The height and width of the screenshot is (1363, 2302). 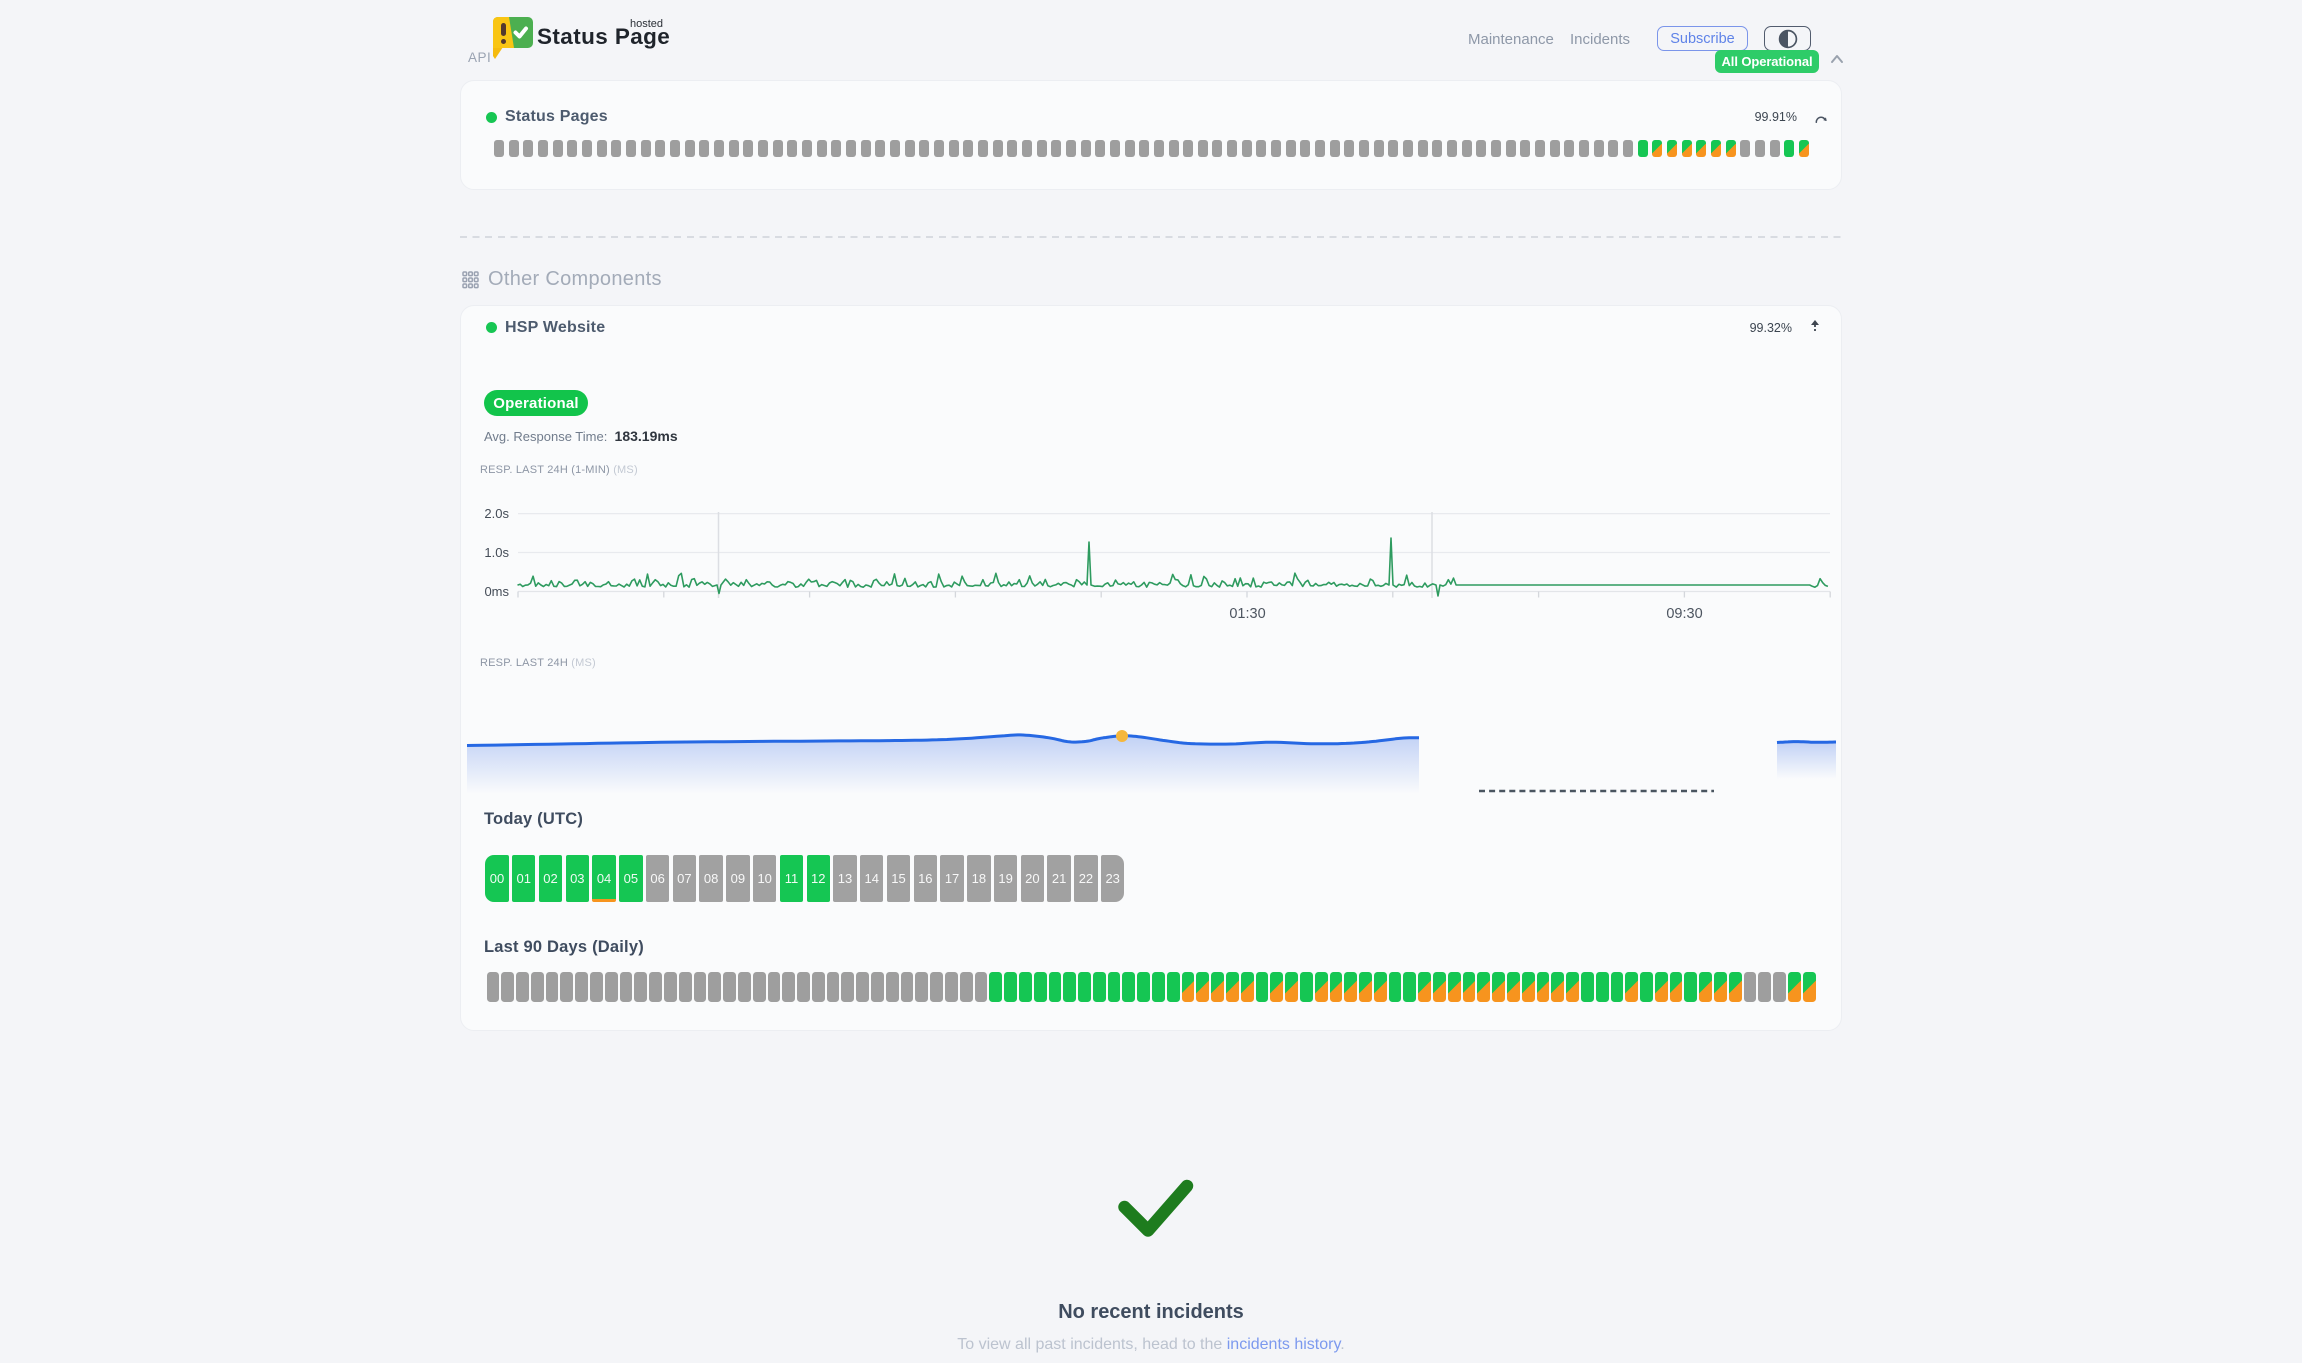 What do you see at coordinates (496, 591) in the screenshot?
I see `svg-text: 0ms` at bounding box center [496, 591].